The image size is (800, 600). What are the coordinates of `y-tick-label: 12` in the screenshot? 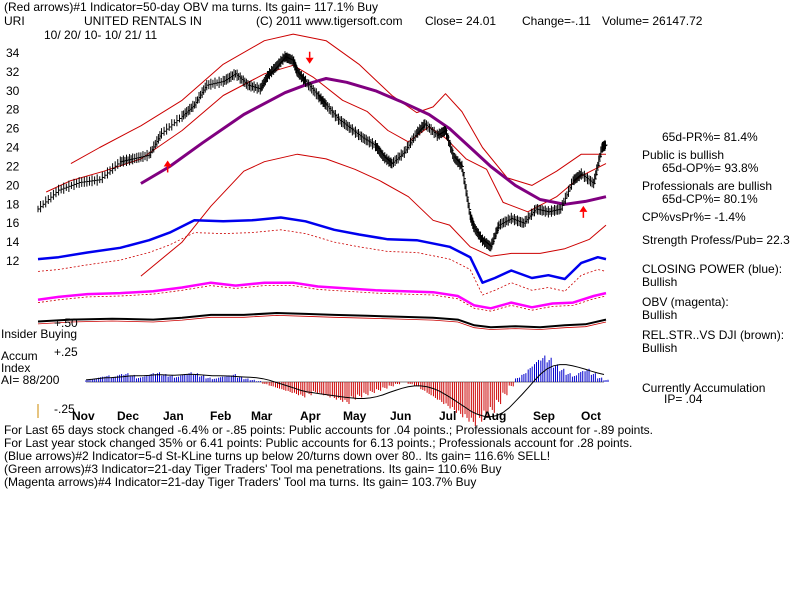 It's located at (13, 261).